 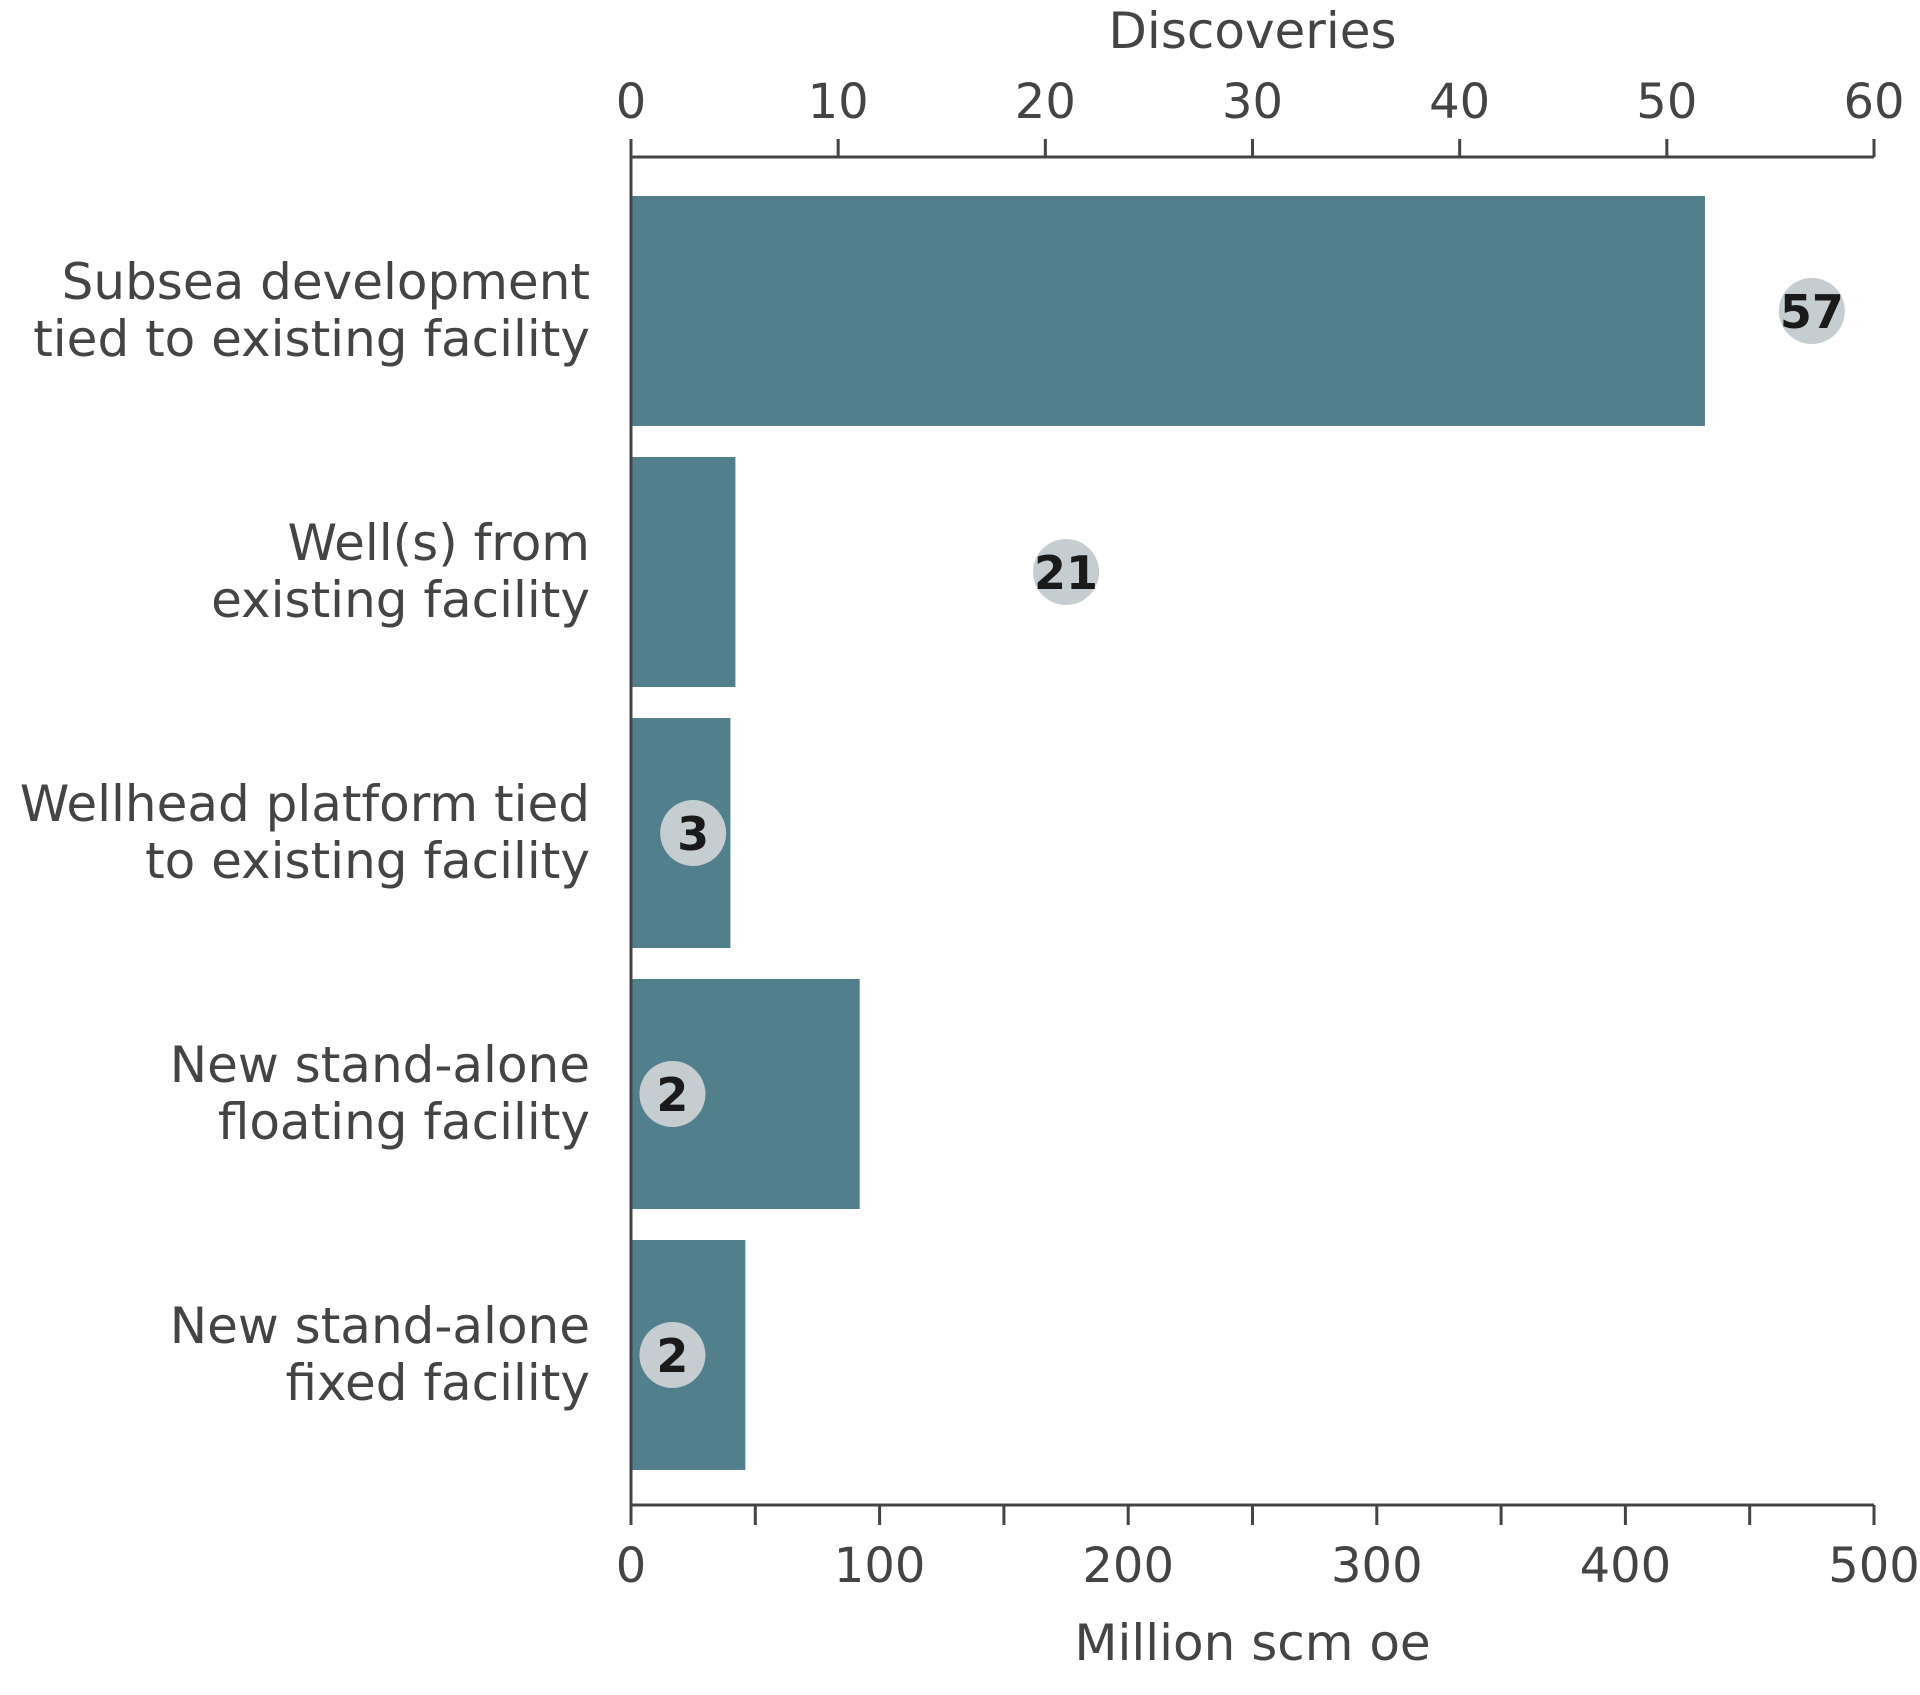 I want to click on discoveries-tick-label: 60, so click(x=1873, y=102).